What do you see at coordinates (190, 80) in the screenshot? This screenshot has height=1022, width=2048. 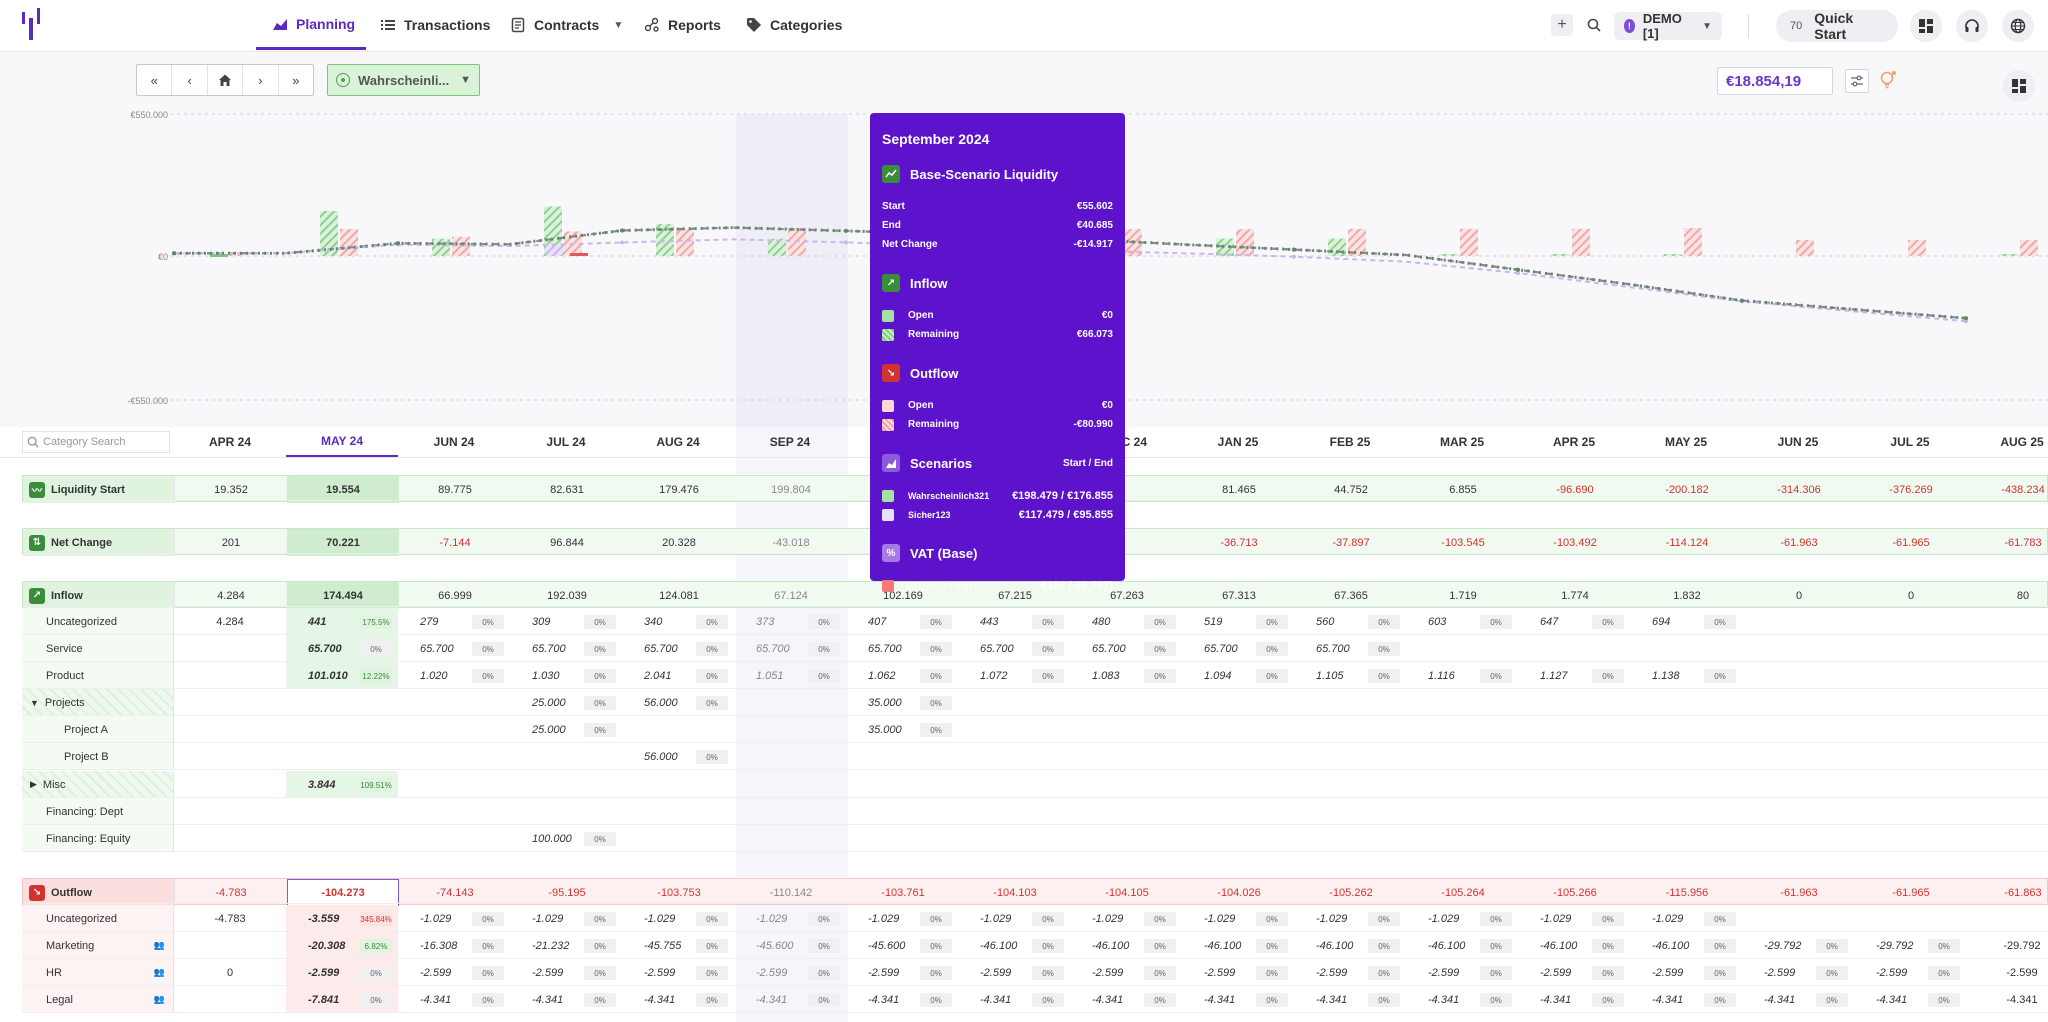 I see `prev-button: ‹` at bounding box center [190, 80].